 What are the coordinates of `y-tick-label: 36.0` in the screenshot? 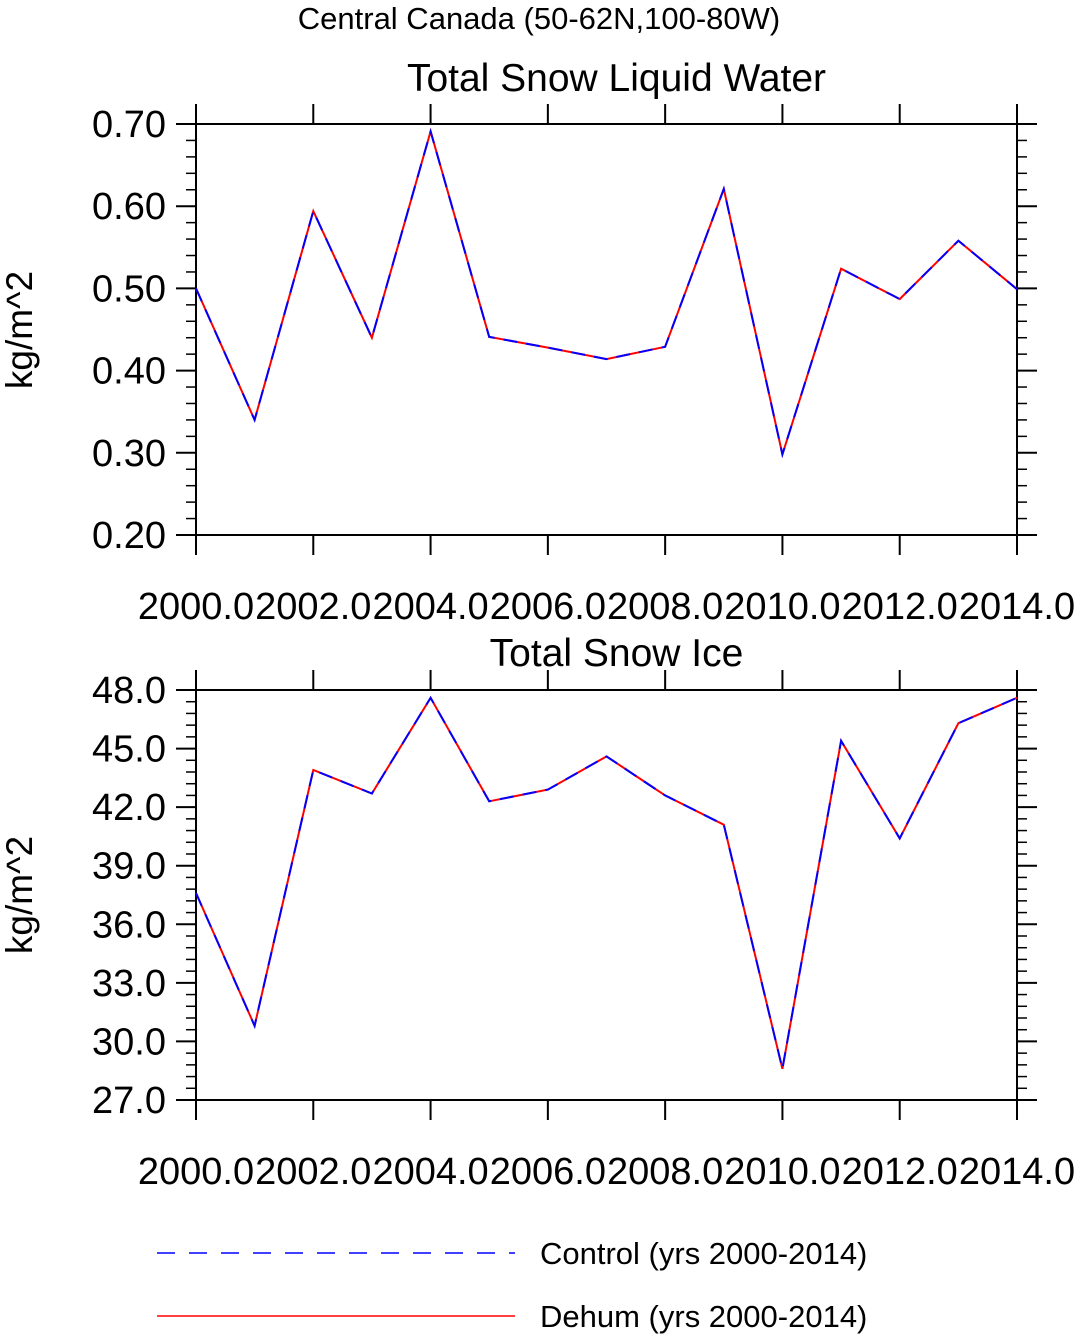 It's located at (129, 925).